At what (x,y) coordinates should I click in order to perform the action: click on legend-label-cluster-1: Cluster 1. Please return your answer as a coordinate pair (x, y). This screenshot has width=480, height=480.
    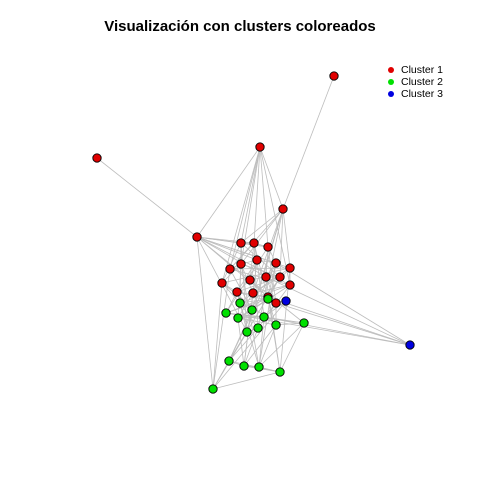
    Looking at the image, I should click on (422, 70).